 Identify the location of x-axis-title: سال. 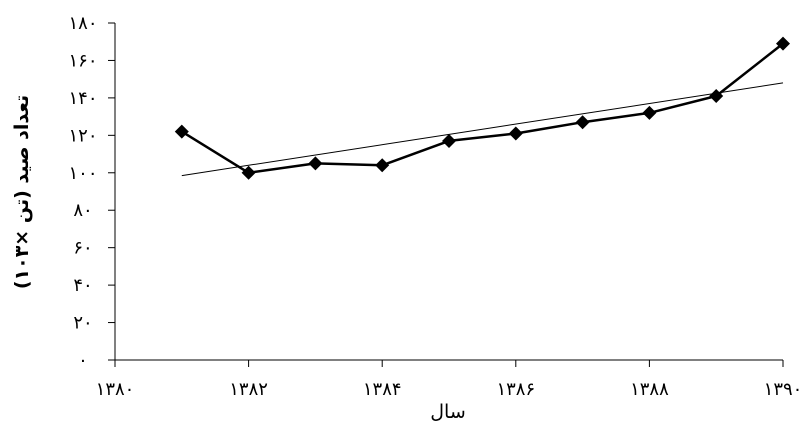
(448, 412).